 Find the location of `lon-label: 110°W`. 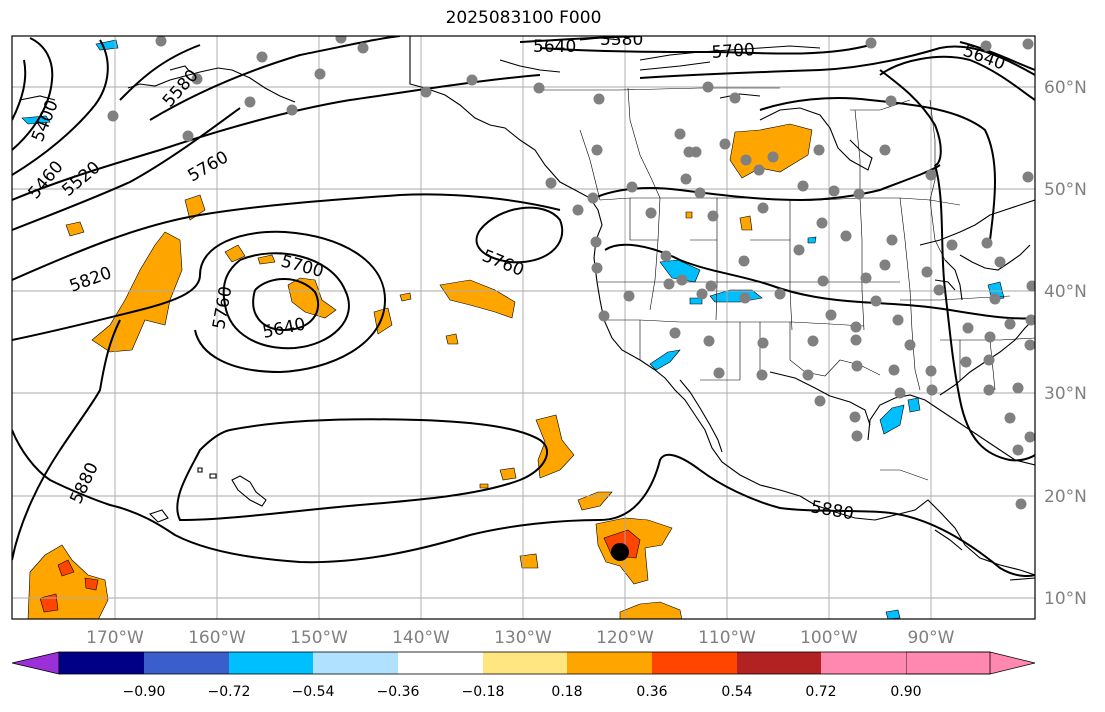

lon-label: 110°W is located at coordinates (727, 638).